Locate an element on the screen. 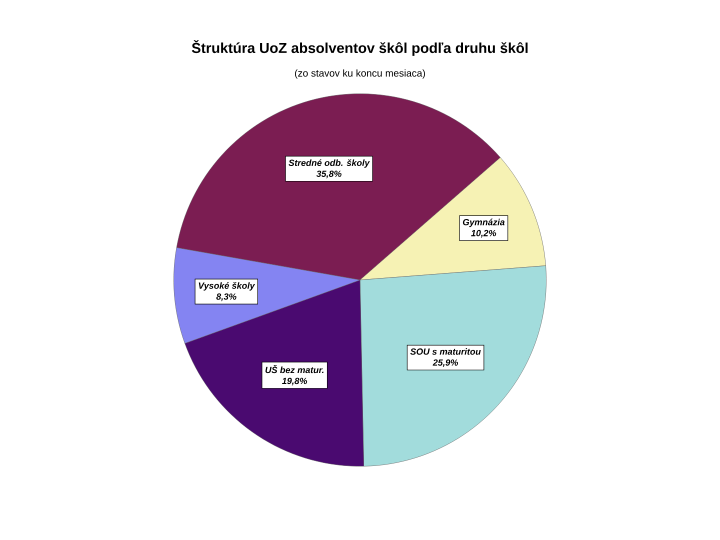 Image resolution: width=720 pixels, height=540 pixels. slice-label: Stredné odb. školy is located at coordinates (329, 163).